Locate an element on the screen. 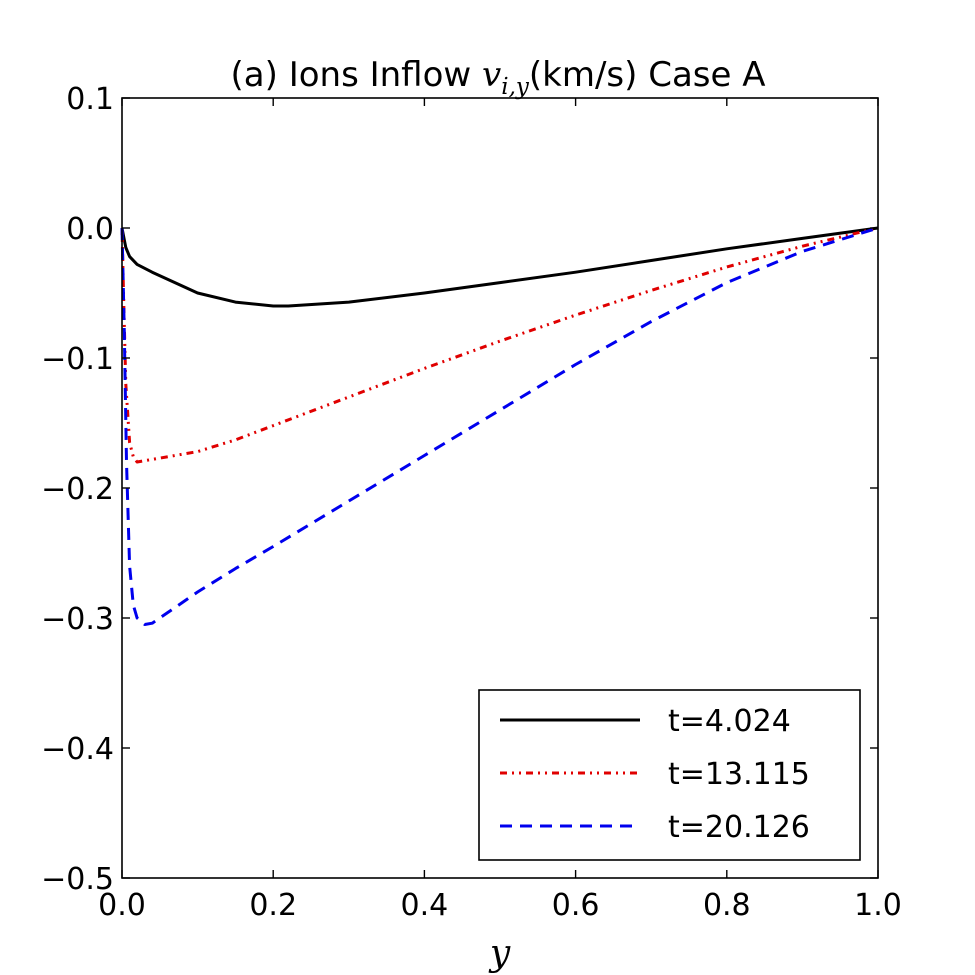 Image resolution: width=975 pixels, height=975 pixels. x-axis-label: y is located at coordinates (499, 953).